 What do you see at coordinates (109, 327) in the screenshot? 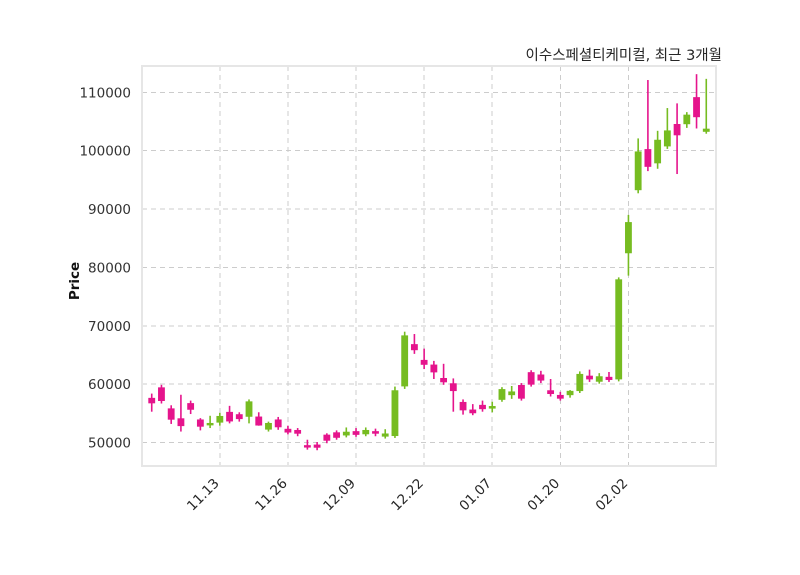
I see `y-tick-label: 70000` at bounding box center [109, 327].